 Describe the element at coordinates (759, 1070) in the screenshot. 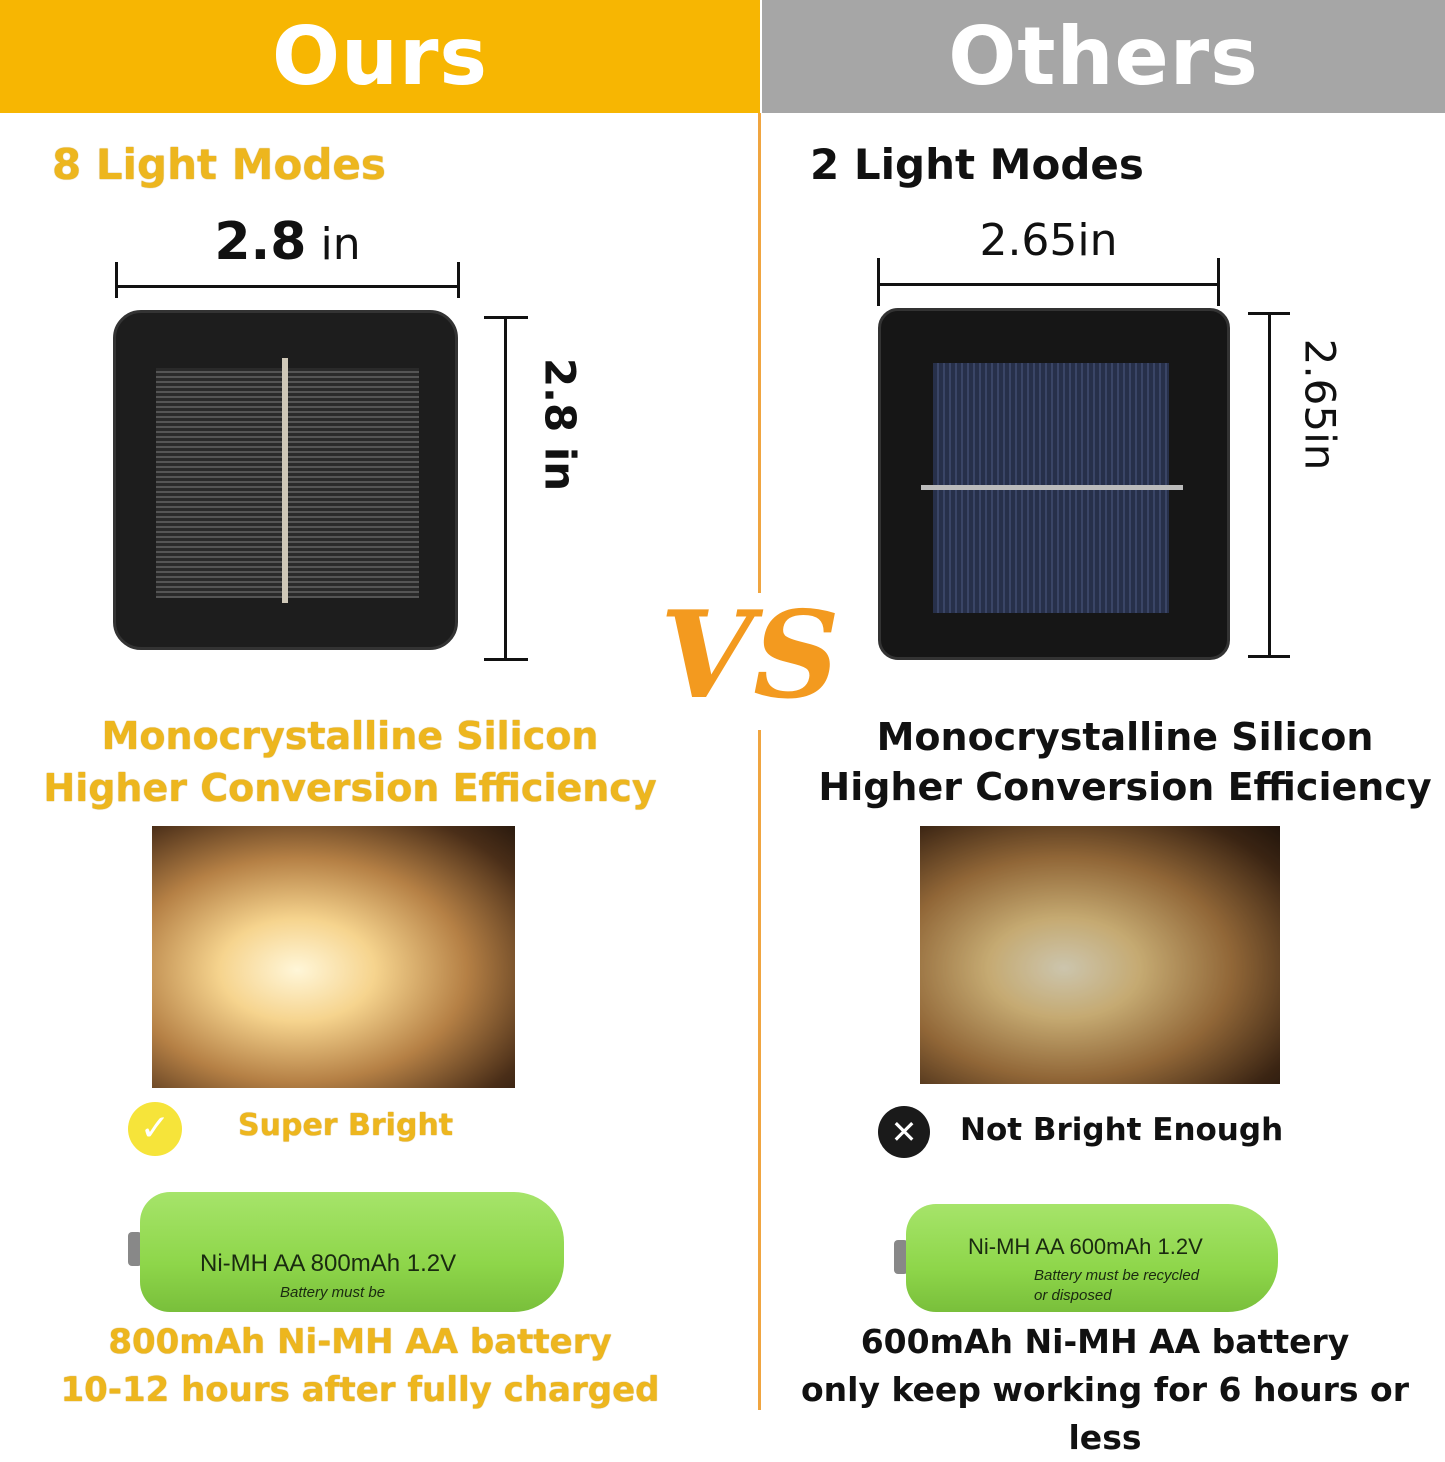

I see `divider-bottom` at that location.